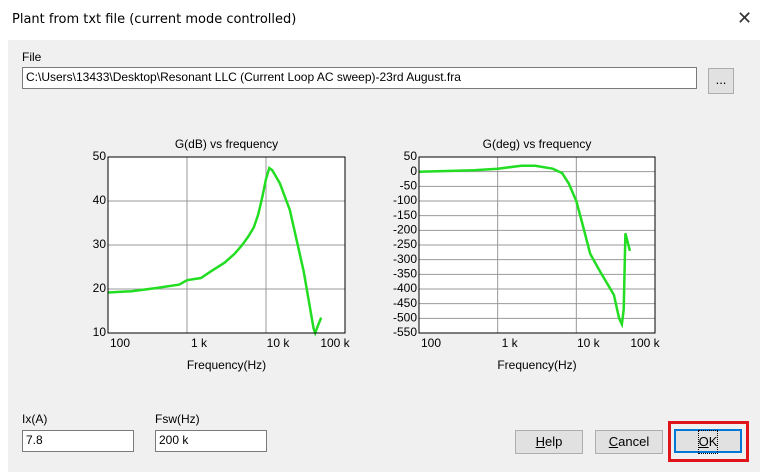  I want to click on help-text: Help, so click(549, 441).